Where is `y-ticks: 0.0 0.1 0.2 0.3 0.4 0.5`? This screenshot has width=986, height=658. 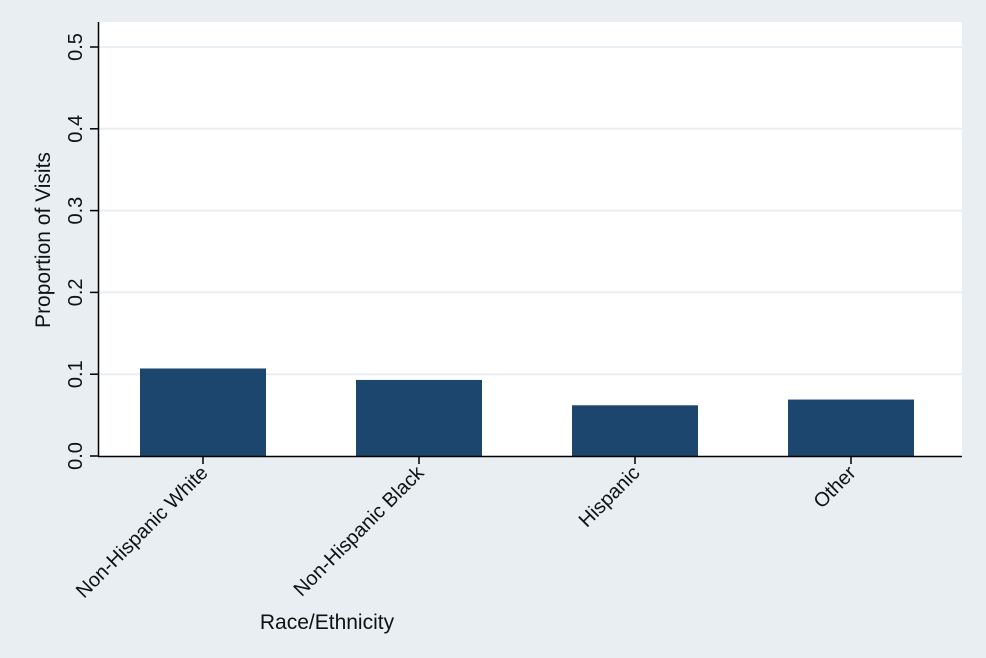 y-ticks: 0.0 0.1 0.2 0.3 0.4 0.5 is located at coordinates (81, 251).